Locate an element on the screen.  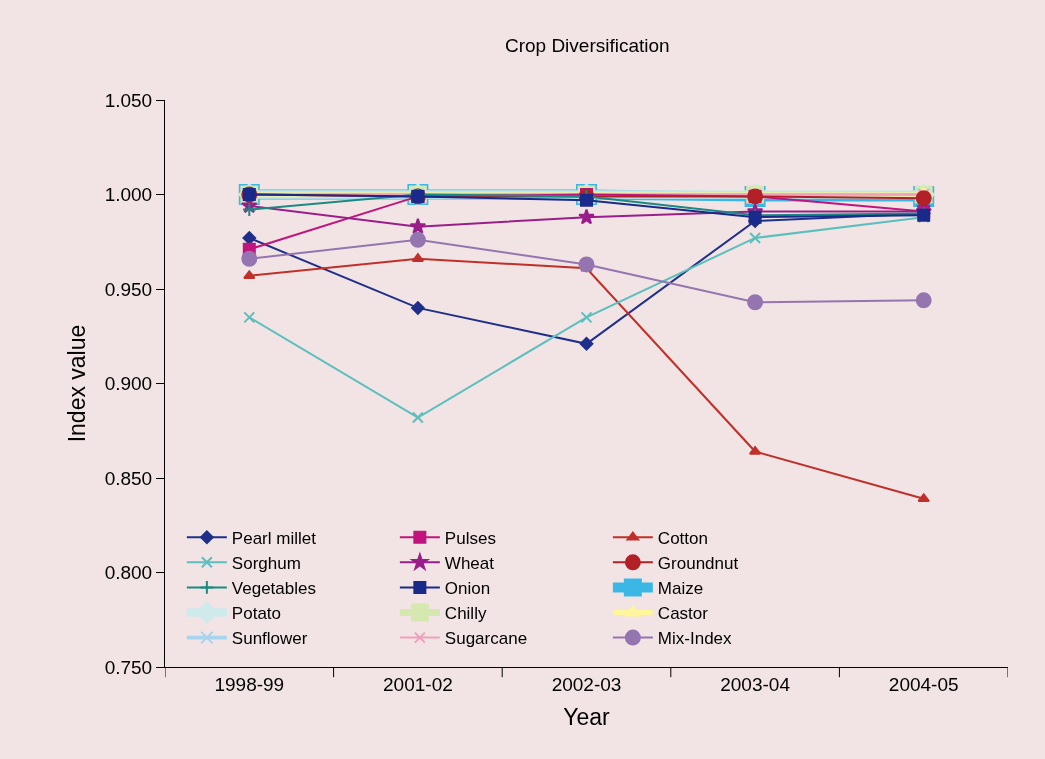
x-tick-label: 2001-02 is located at coordinates (418, 684).